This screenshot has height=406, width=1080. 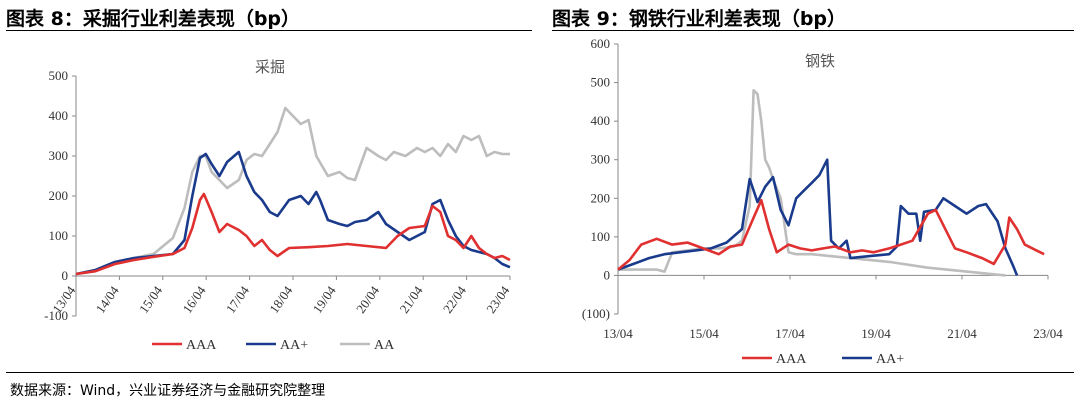 I want to click on chart-9-legend-label: AAA, so click(x=791, y=359).